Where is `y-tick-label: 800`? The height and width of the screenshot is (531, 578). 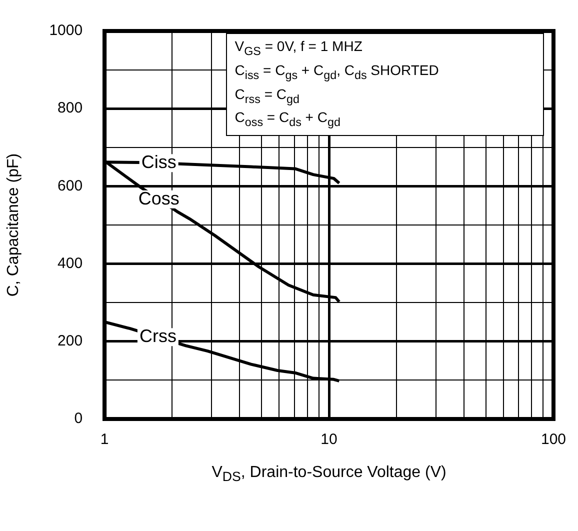
y-tick-label: 800 is located at coordinates (70, 108).